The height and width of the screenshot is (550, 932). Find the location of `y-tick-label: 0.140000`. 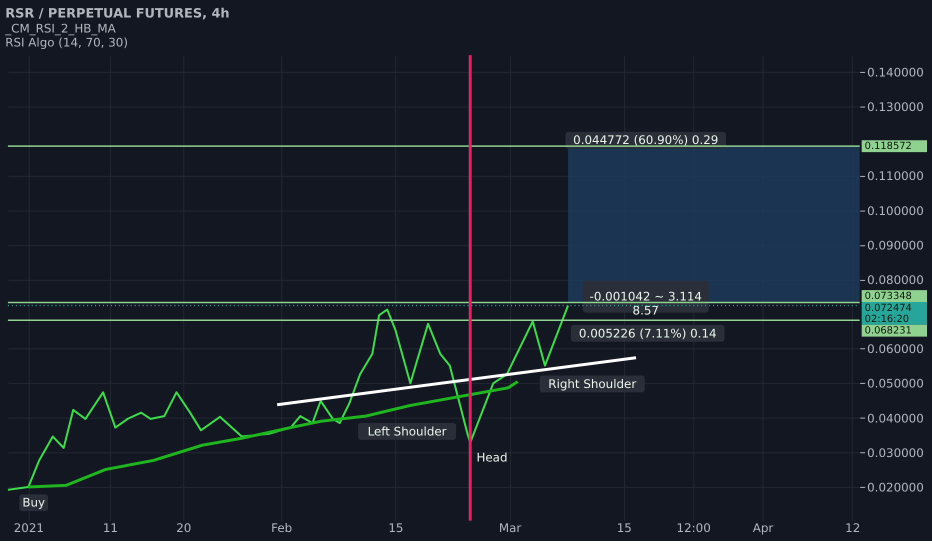

y-tick-label: 0.140000 is located at coordinates (895, 72).